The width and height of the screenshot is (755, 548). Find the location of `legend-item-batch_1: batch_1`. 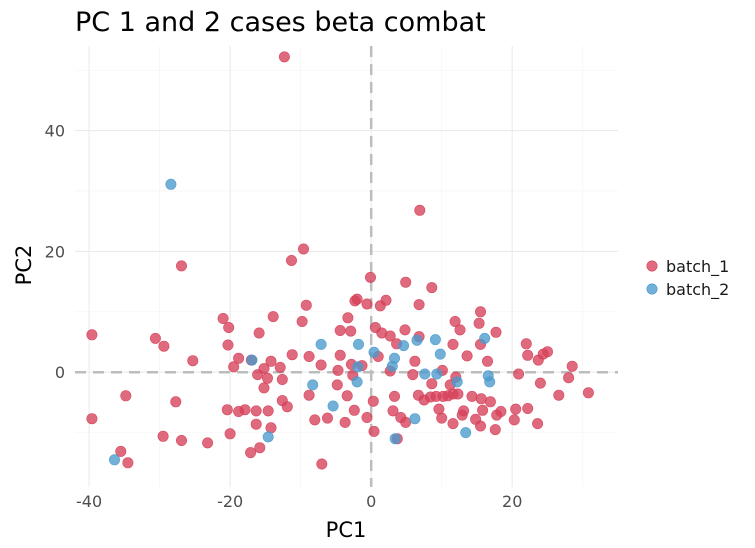

legend-item-batch_1: batch_1 is located at coordinates (687, 267).